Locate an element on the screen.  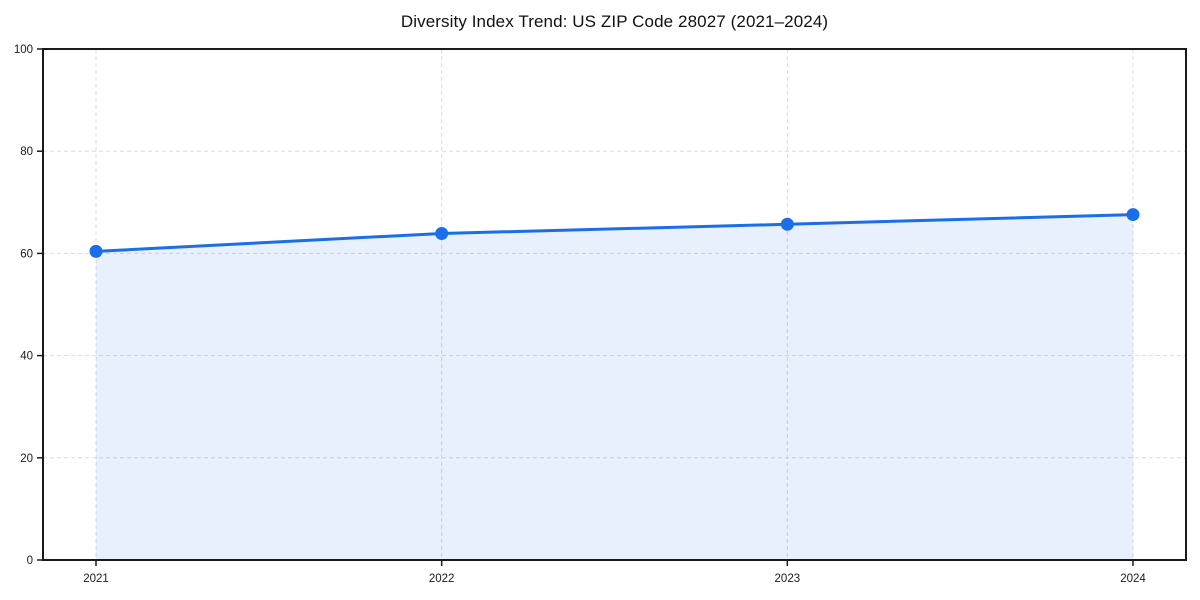
trend-line is located at coordinates (614, 233).